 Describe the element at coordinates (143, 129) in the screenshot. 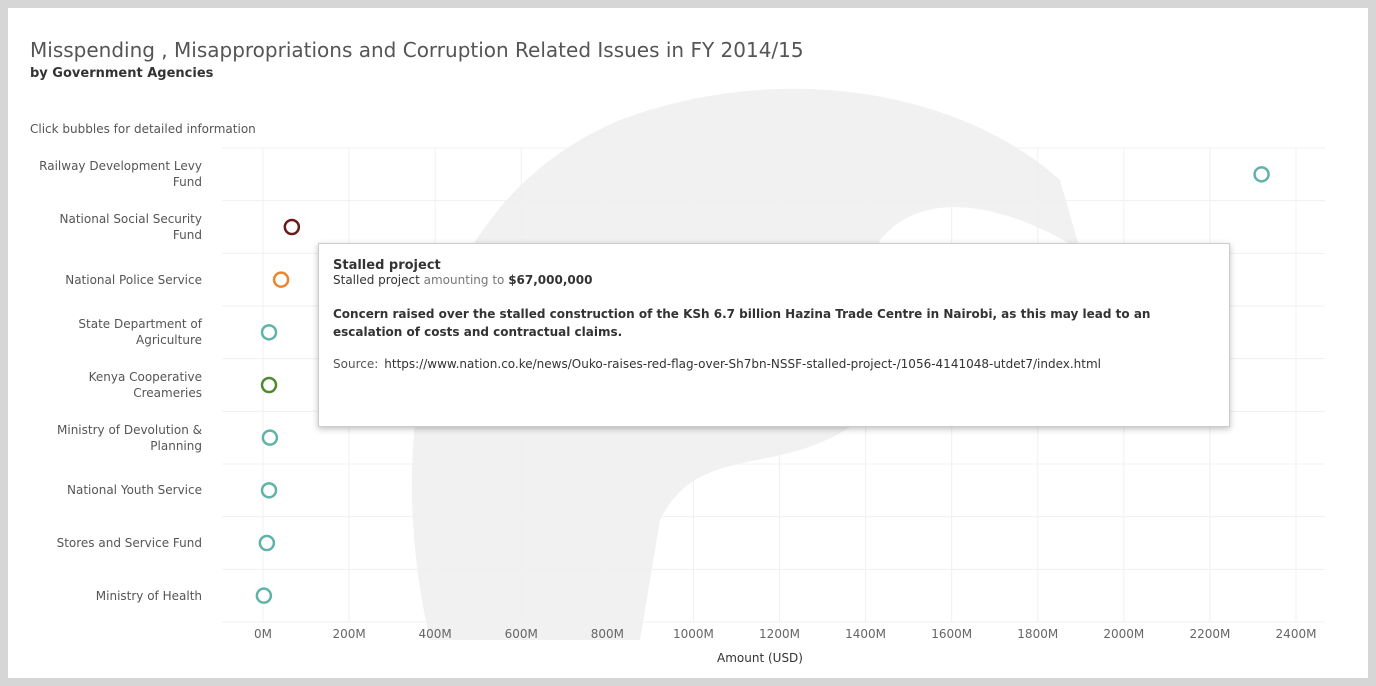

I see `note: Click bubbles for detailed information` at that location.